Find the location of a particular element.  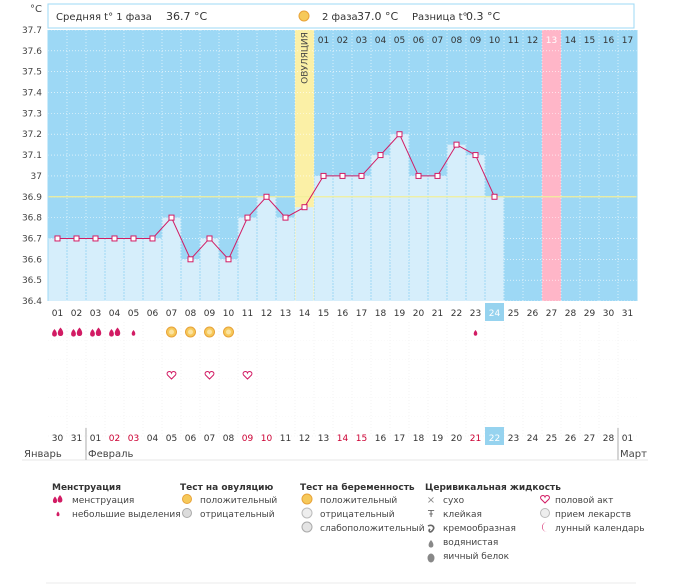

legend-title: Церивикальная жидкость is located at coordinates (493, 488).